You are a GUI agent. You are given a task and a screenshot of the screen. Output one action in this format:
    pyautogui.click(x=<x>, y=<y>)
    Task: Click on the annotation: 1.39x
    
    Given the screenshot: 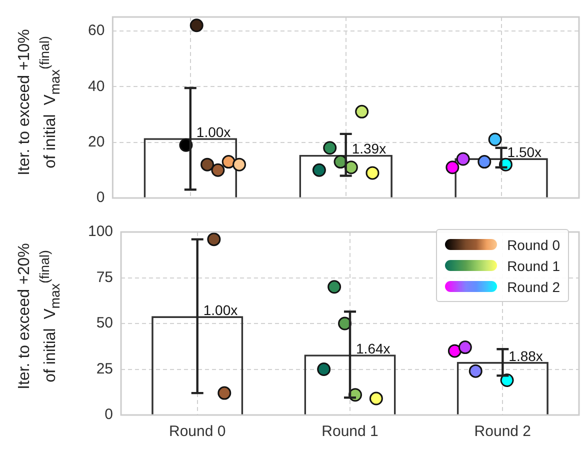 What is the action you would take?
    pyautogui.click(x=369, y=148)
    